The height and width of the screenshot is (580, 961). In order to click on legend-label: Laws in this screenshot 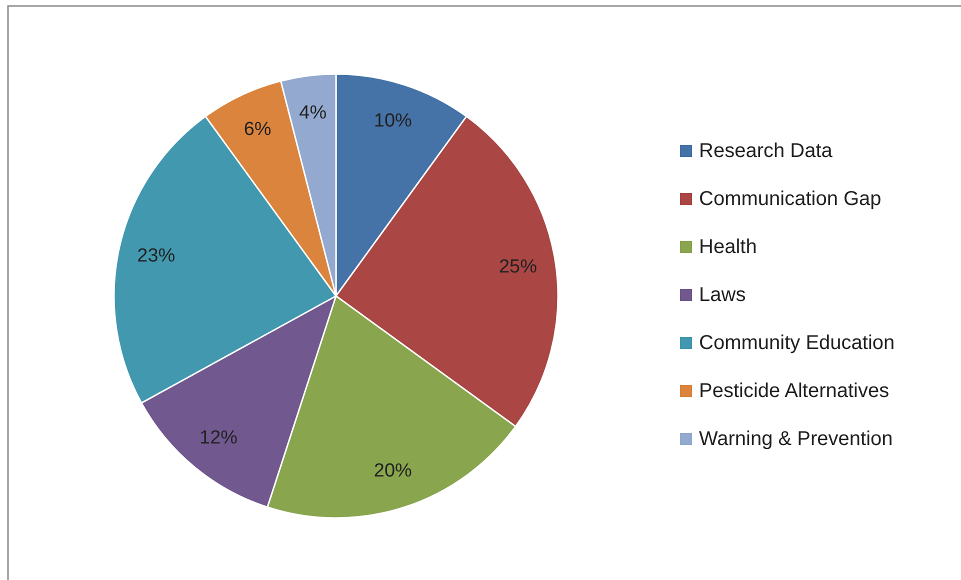, I will do `click(722, 295)`.